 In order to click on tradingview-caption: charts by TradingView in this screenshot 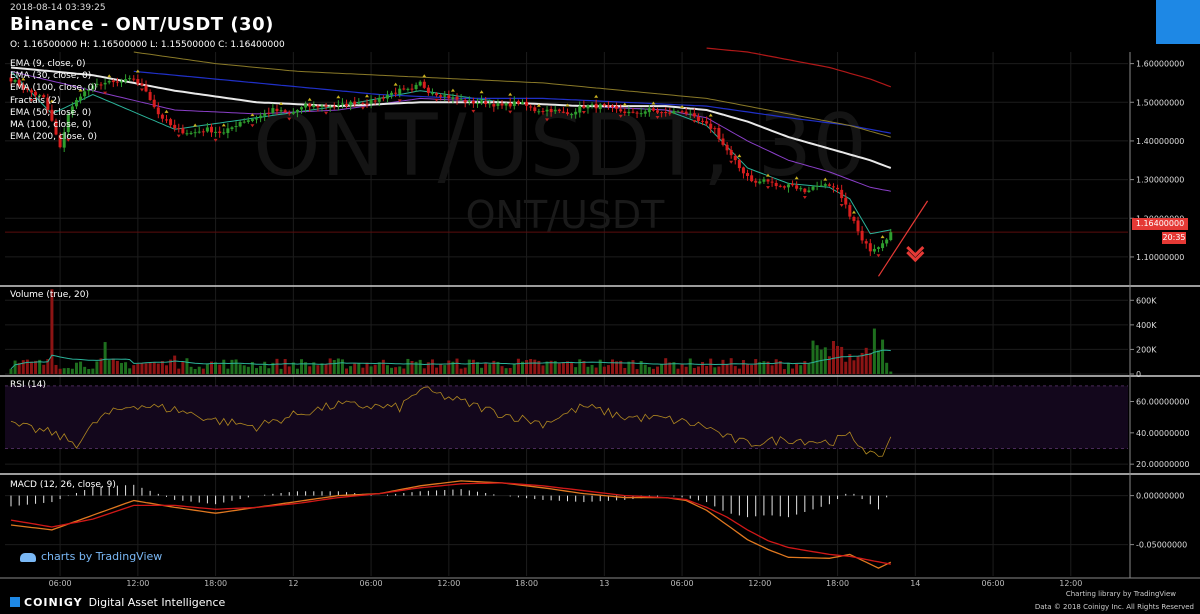, I will do `click(91, 556)`.